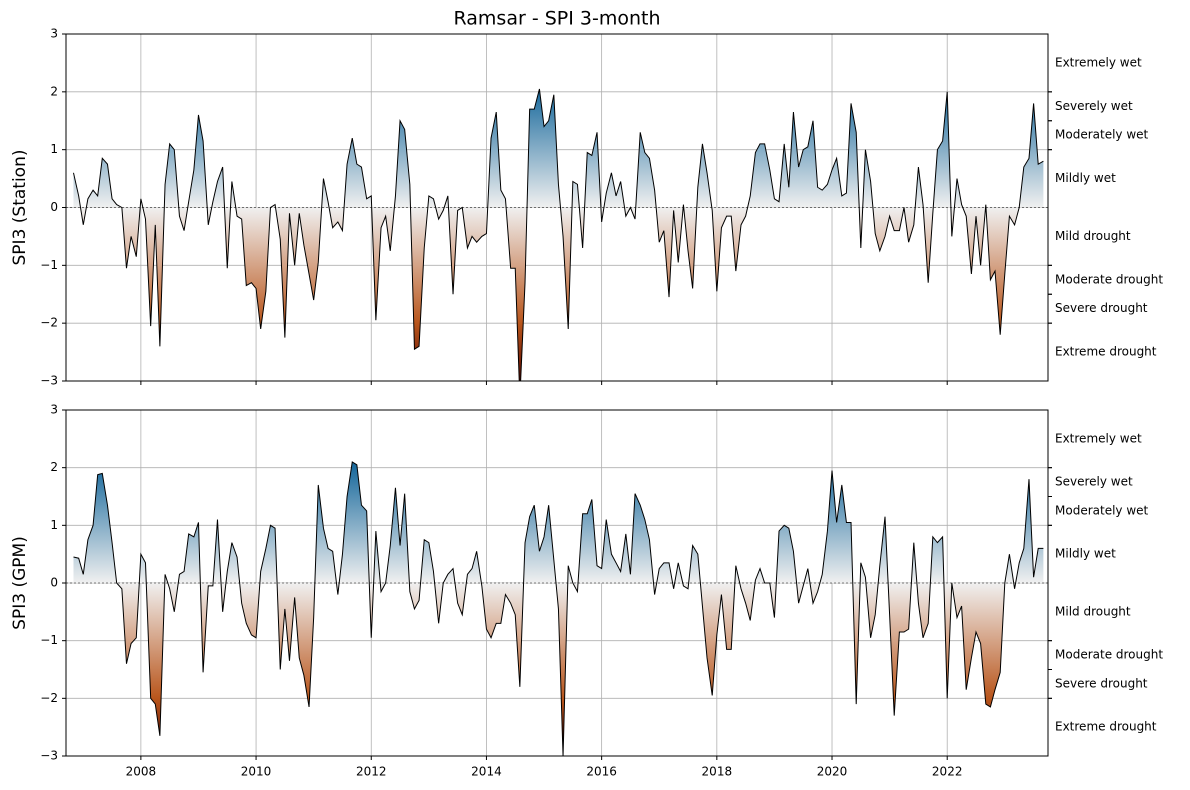 This screenshot has width=1190, height=790. I want to click on x-tick-label: 2022, so click(947, 772).